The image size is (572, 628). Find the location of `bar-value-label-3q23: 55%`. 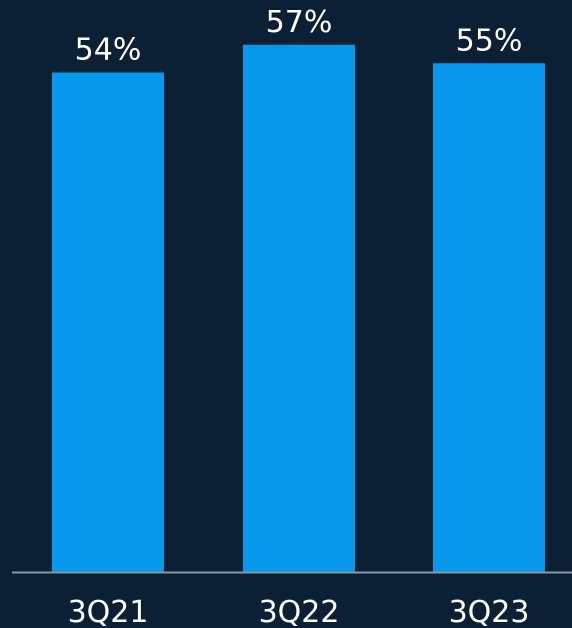

bar-value-label-3q23: 55% is located at coordinates (489, 40).